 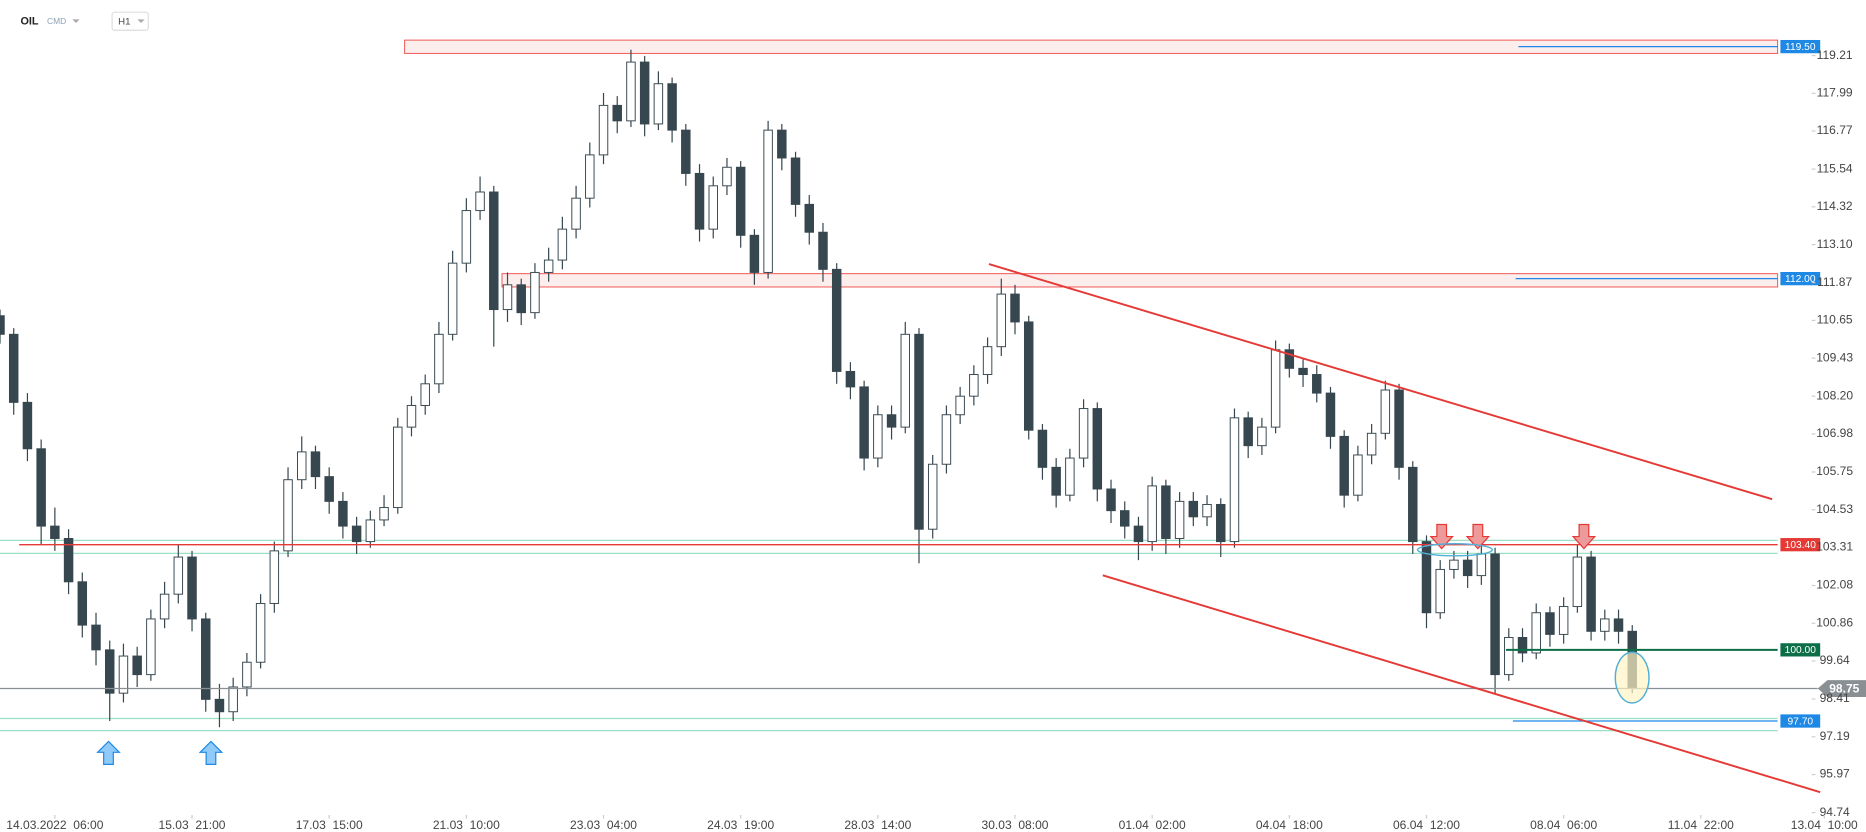 What do you see at coordinates (1835, 93) in the screenshot?
I see `y-tick-label: 117.99` at bounding box center [1835, 93].